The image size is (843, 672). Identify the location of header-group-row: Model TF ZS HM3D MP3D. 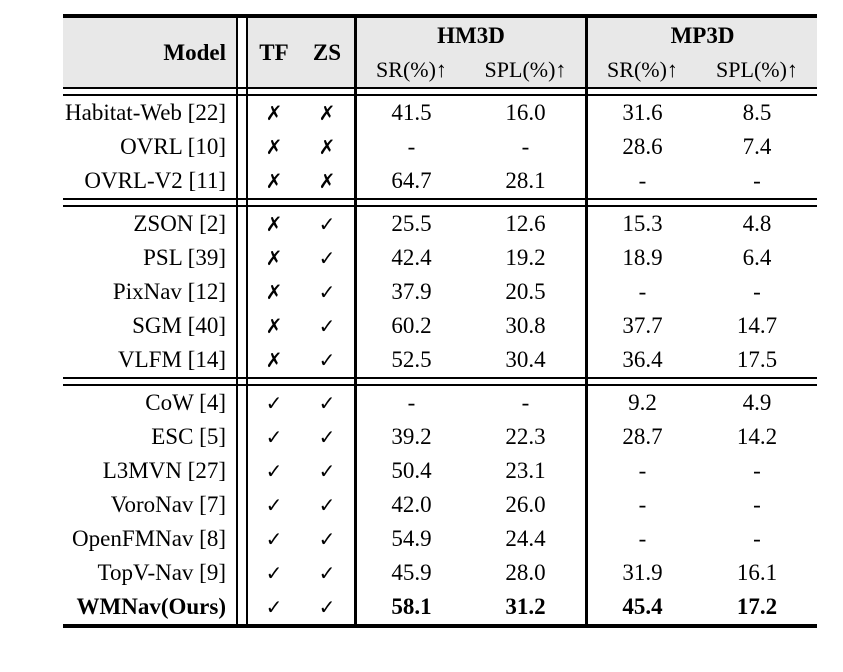
(440, 52).